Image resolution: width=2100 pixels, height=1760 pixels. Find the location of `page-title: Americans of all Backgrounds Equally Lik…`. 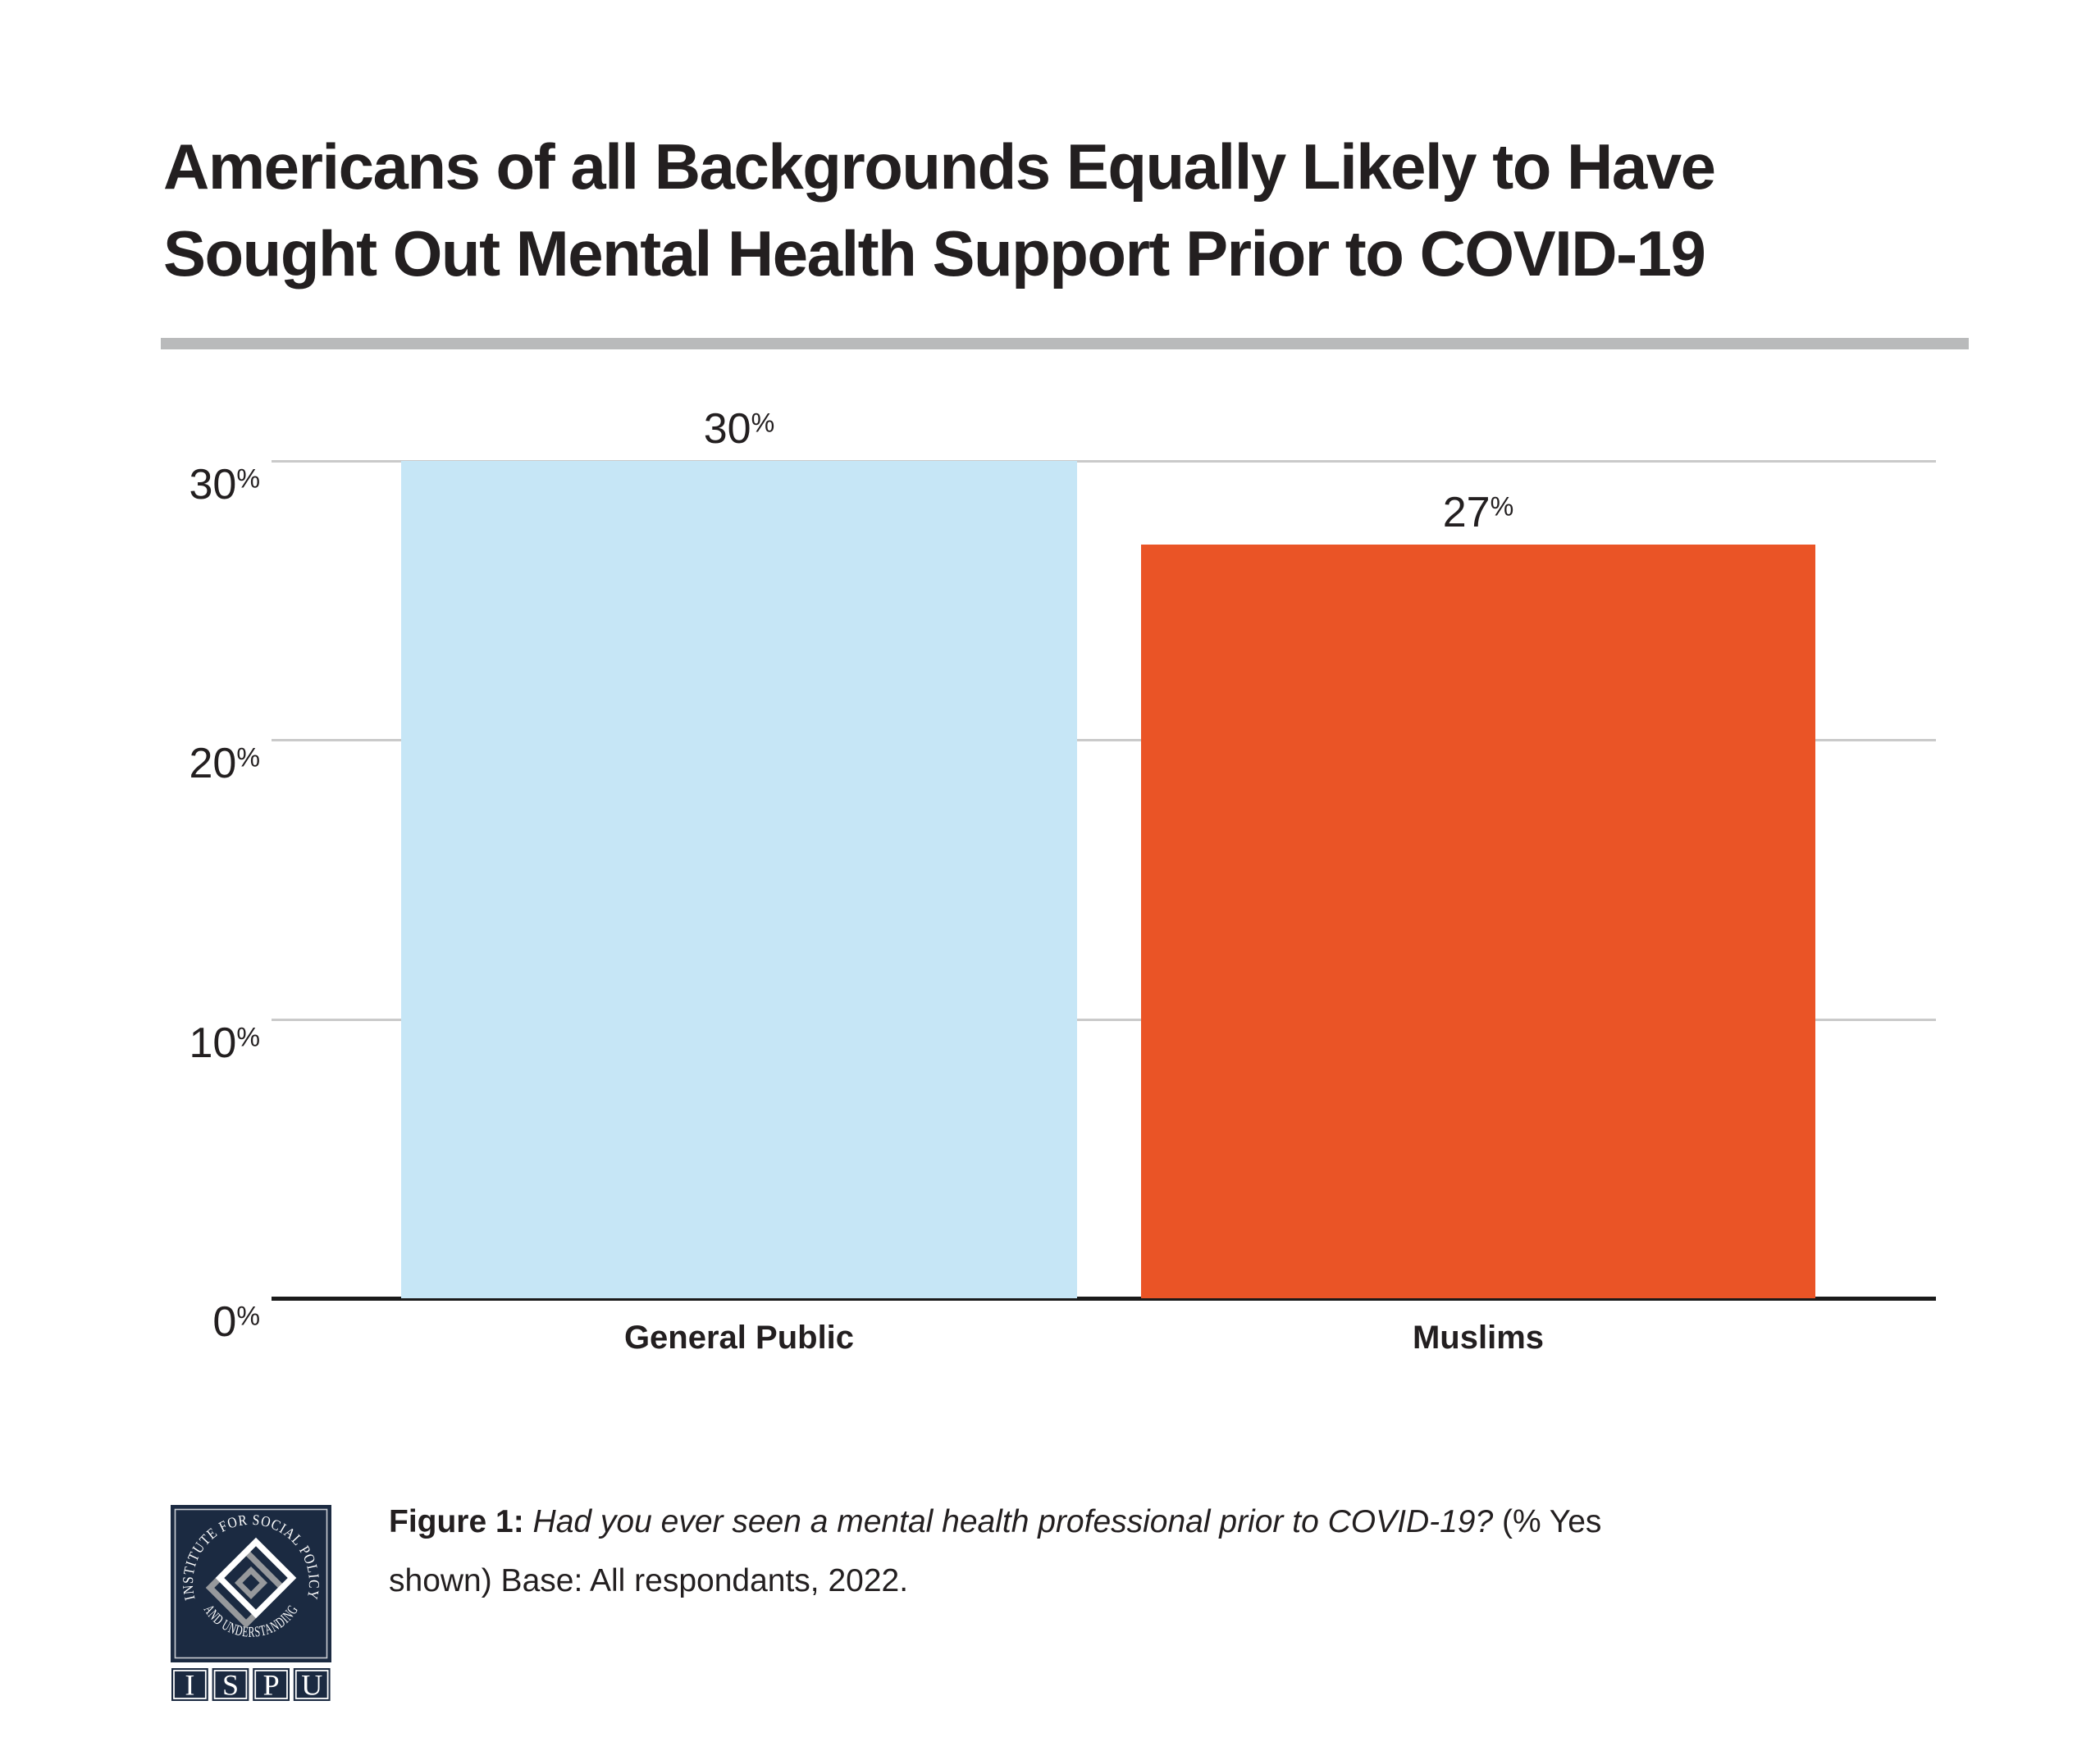

page-title: Americans of all Backgrounds Equally Lik… is located at coordinates (1070, 210).